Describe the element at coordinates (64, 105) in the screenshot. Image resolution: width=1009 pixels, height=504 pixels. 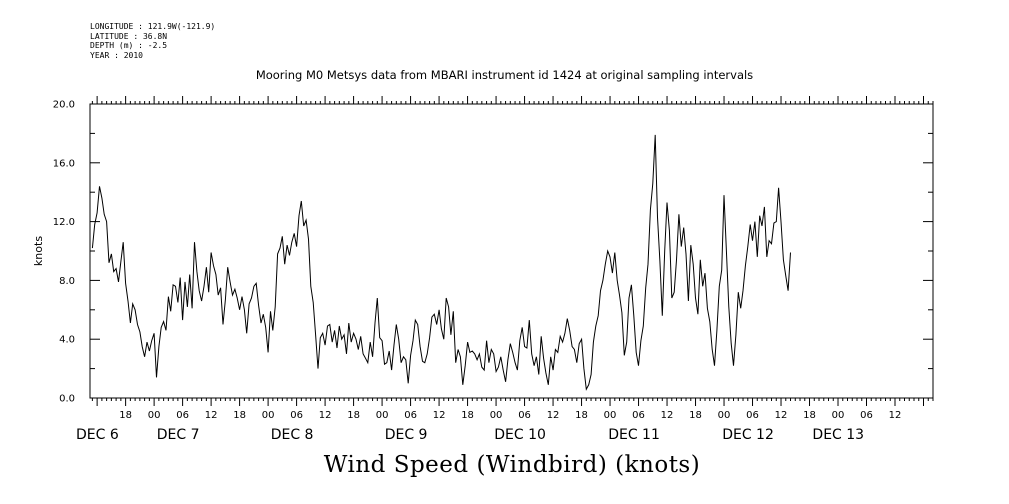
I see `y-tick-label: 20.0` at that location.